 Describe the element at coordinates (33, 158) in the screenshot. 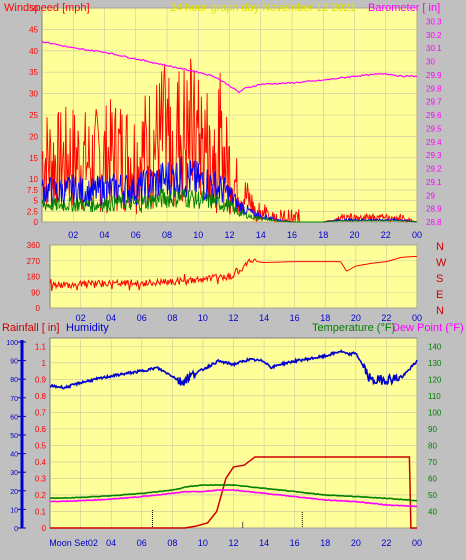

I see `wind-y-tick-label: 15` at that location.